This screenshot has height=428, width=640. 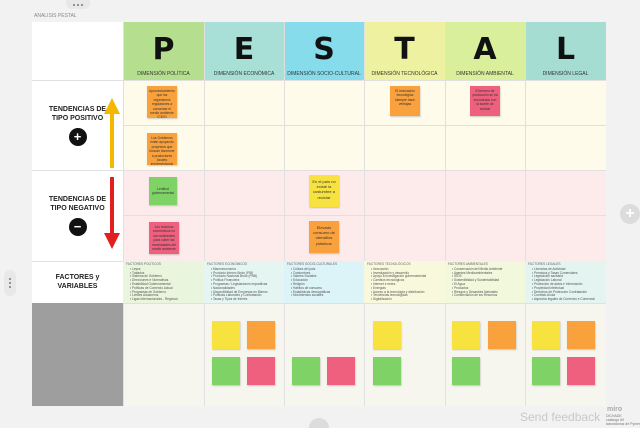 I want to click on factor-item: • Políticas de Comercio Actual, so click(x=151, y=287).